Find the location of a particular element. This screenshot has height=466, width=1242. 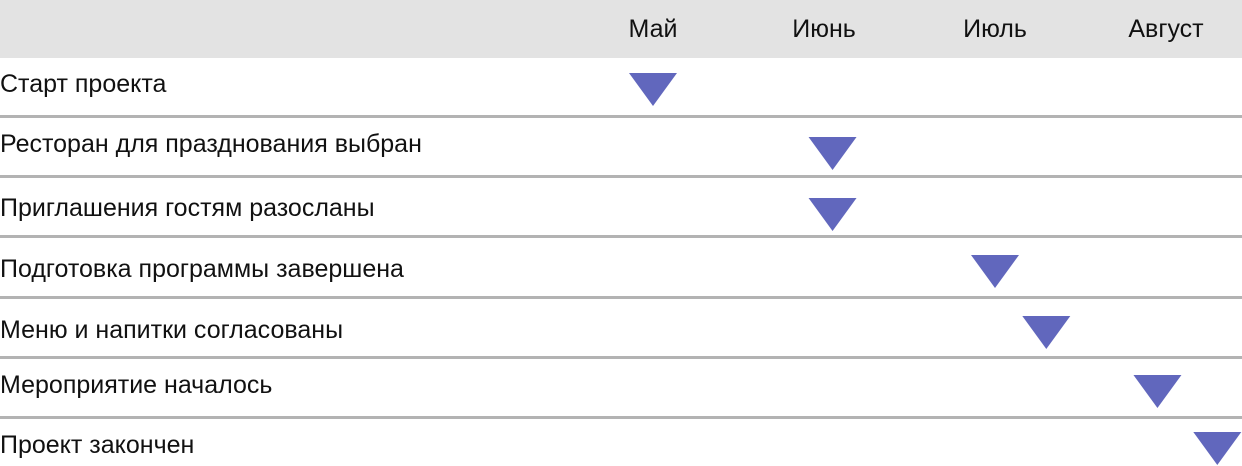

month-header-july: Июль is located at coordinates (995, 29).